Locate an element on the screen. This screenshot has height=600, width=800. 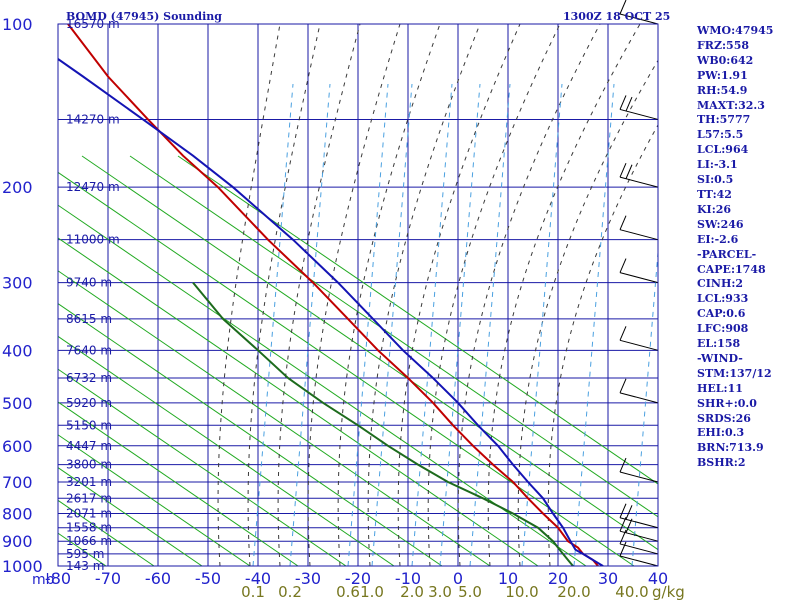
height-label: 595 m is located at coordinates (85, 554).